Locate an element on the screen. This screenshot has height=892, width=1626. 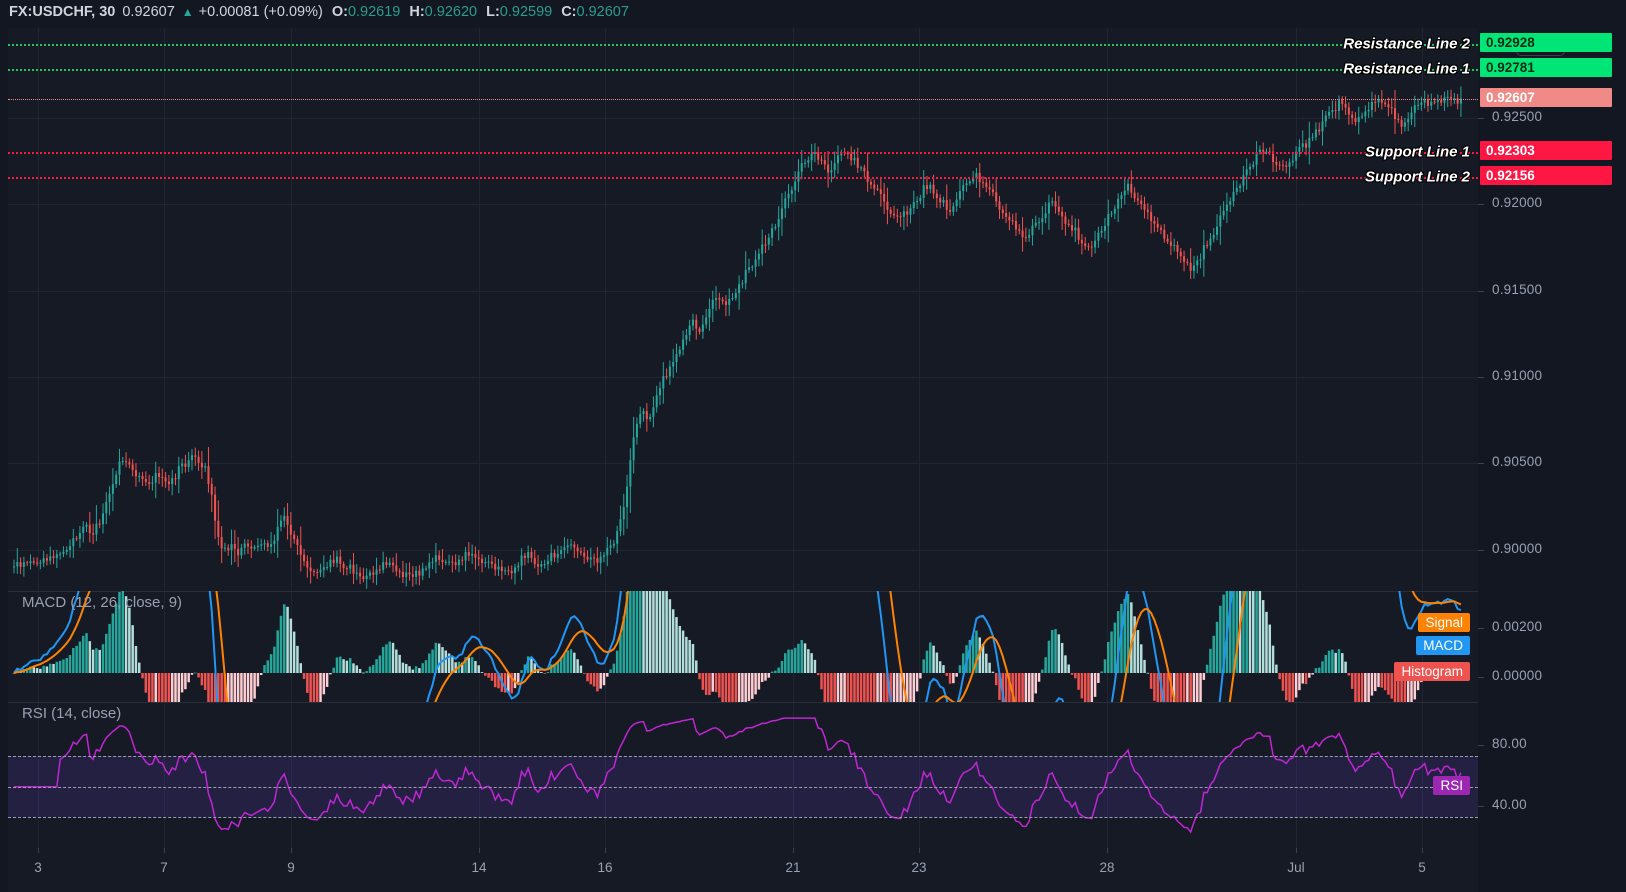
ohlc-low-key: L: is located at coordinates (493, 12).